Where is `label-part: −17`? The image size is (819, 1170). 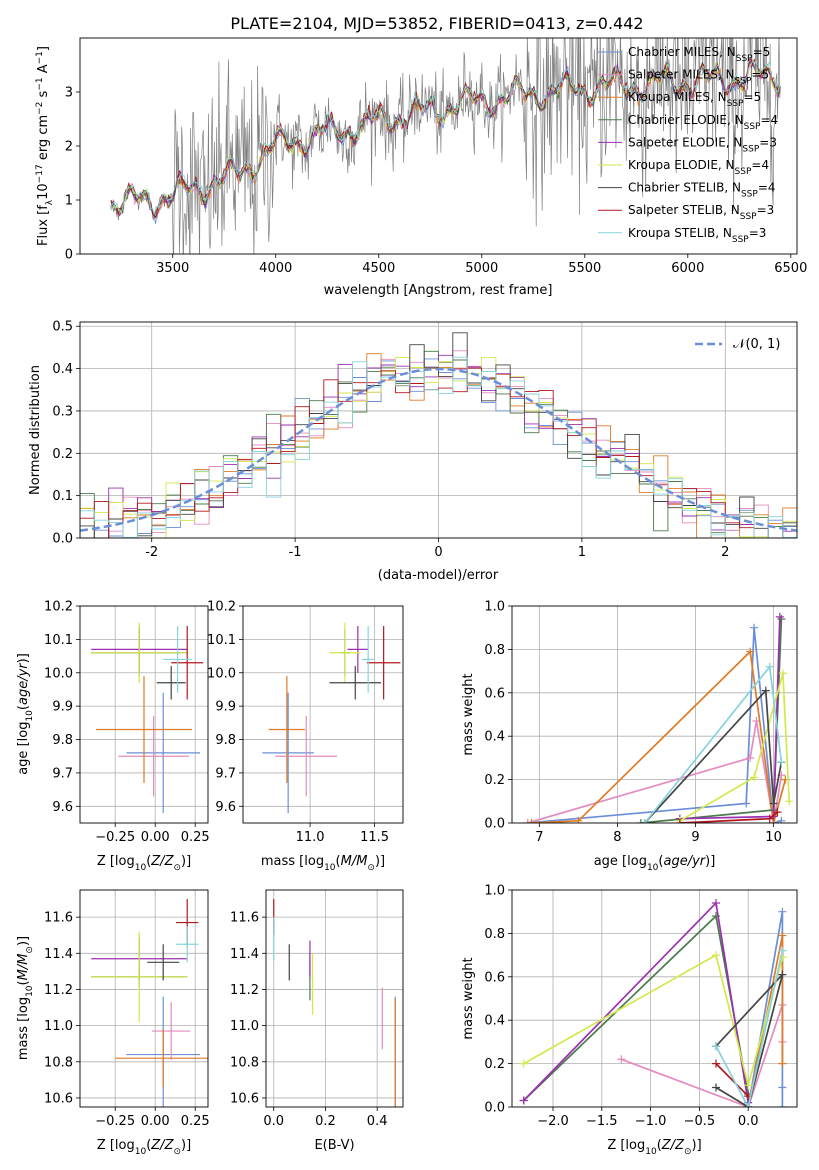
label-part: −17 is located at coordinates (40, 173).